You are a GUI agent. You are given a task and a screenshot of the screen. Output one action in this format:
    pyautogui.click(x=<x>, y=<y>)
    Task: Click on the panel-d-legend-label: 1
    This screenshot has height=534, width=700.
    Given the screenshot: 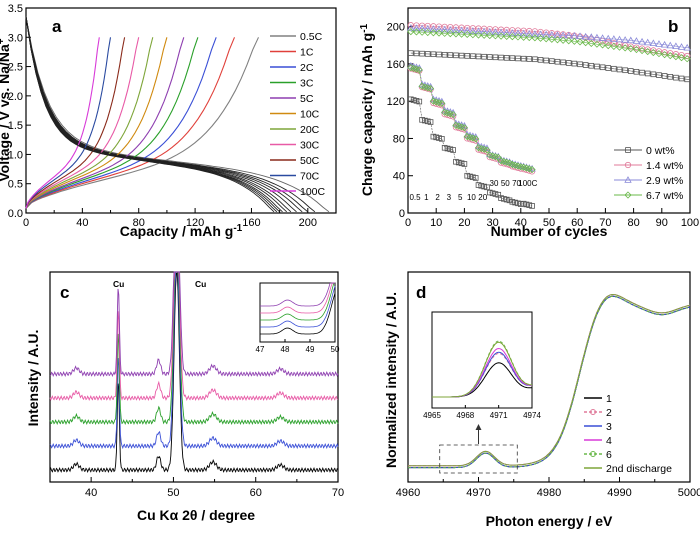 What is the action you would take?
    pyautogui.click(x=609, y=399)
    